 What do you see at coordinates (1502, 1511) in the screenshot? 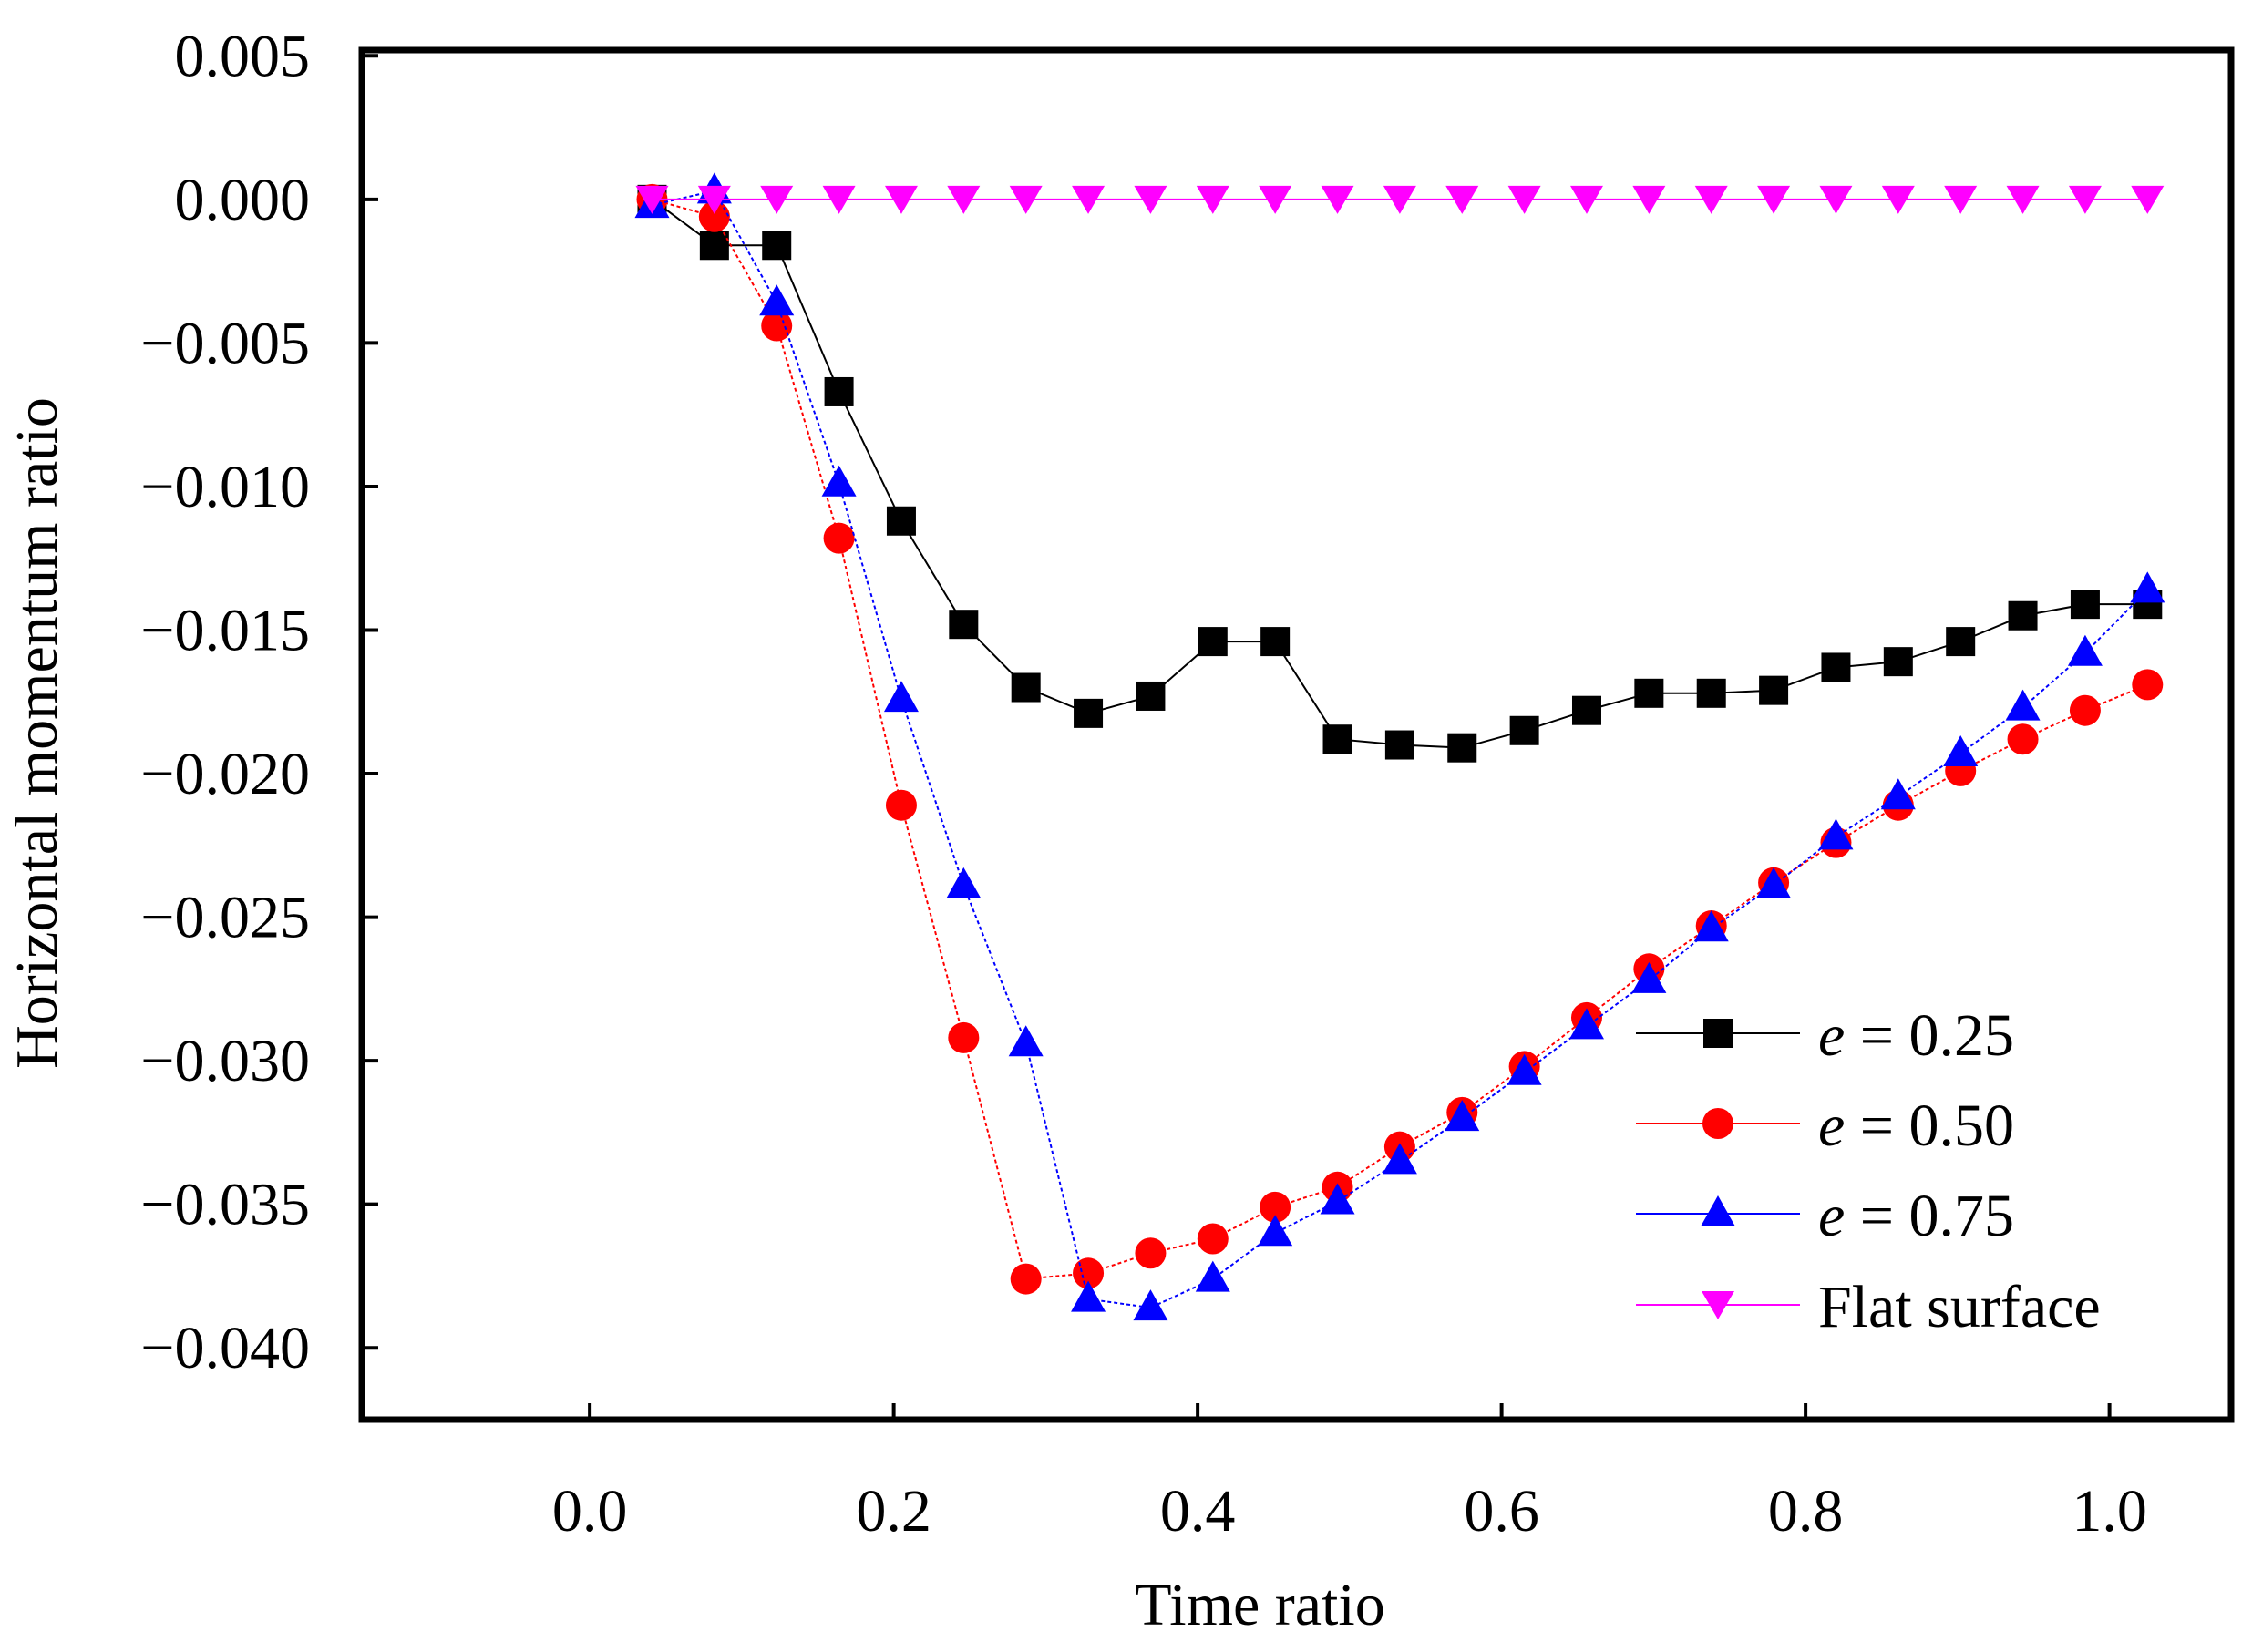
I see `x-tick-label: 0.6` at bounding box center [1502, 1511].